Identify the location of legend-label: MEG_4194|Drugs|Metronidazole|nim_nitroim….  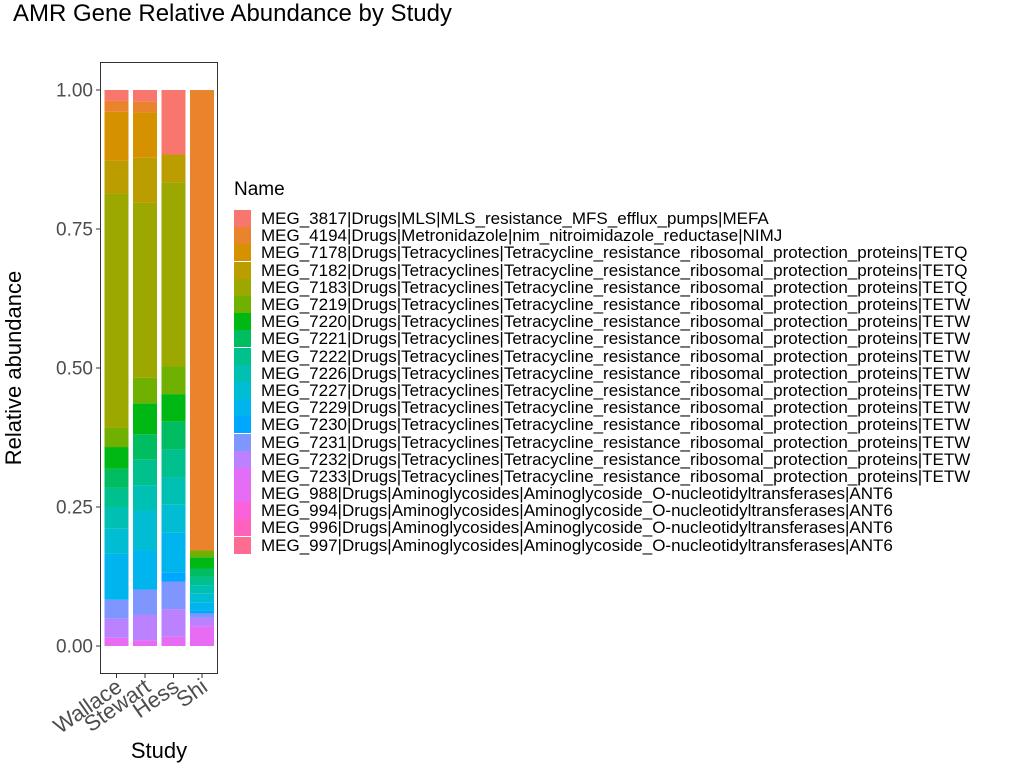
(522, 236).